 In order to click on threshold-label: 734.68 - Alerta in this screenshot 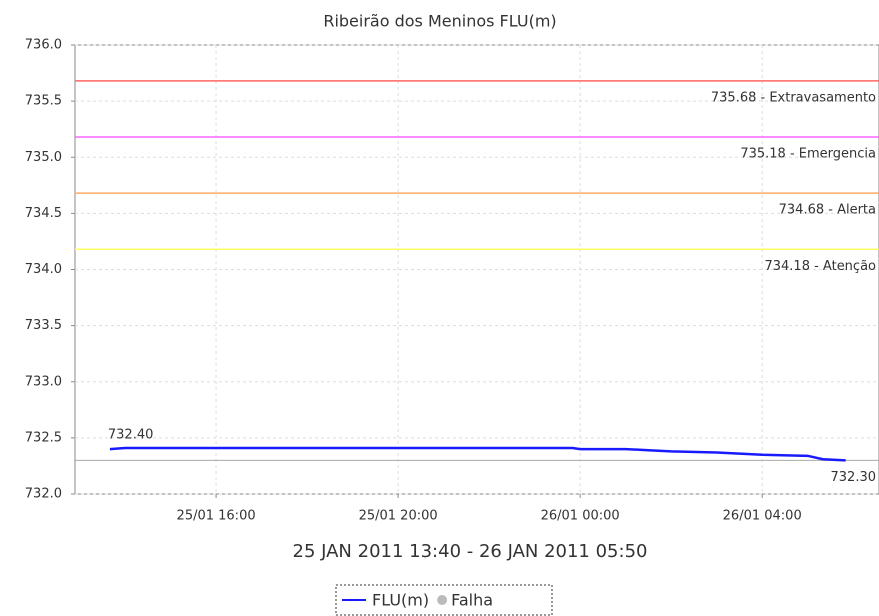, I will do `click(827, 210)`.